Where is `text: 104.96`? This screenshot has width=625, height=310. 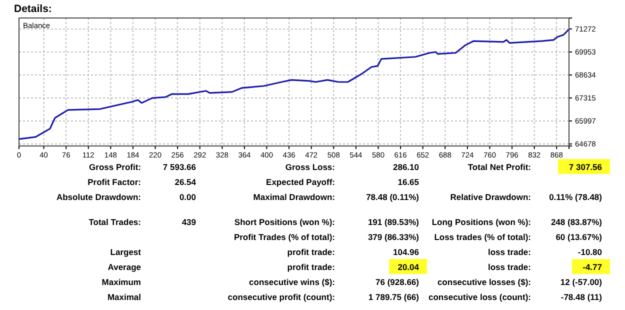
text: 104.96 is located at coordinates (406, 252).